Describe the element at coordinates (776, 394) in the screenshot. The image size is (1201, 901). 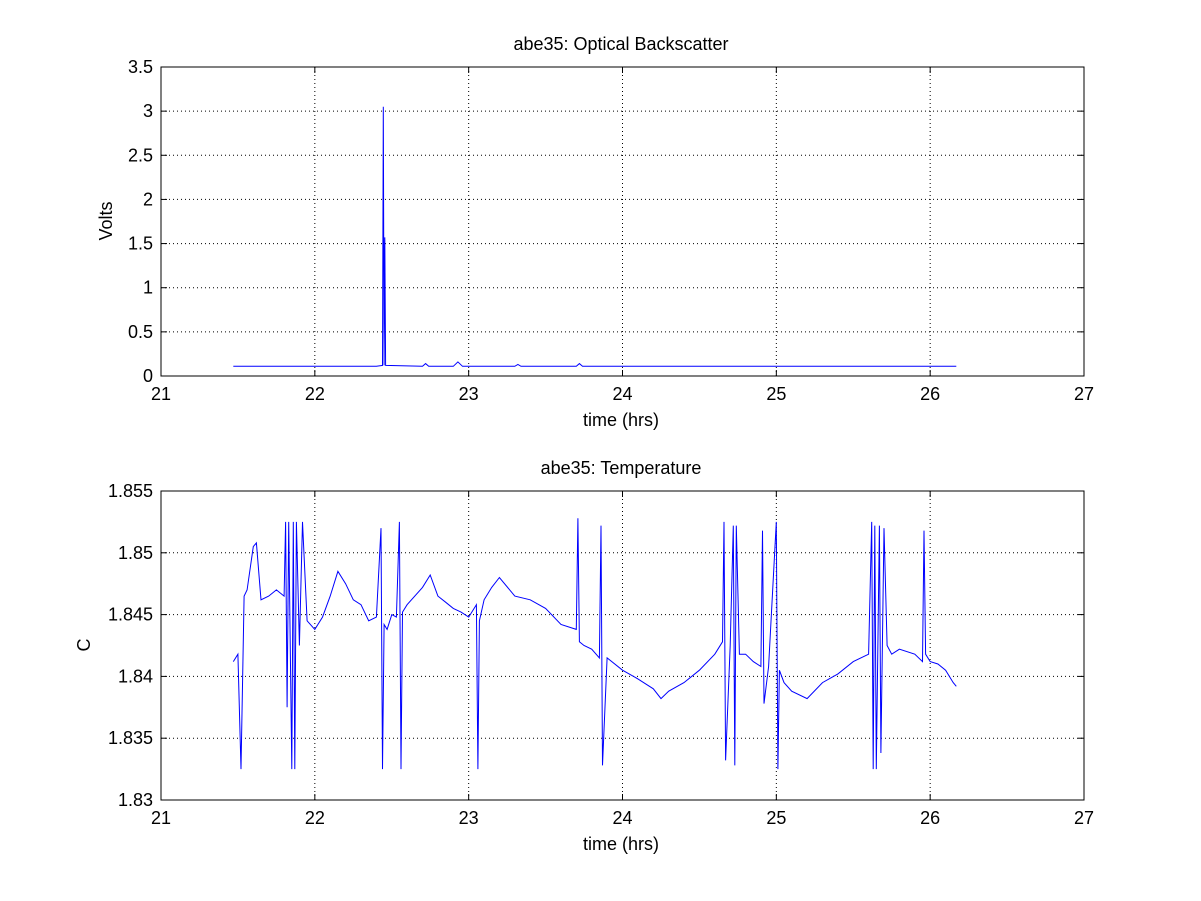
I see `optical-backscatter-x-tick-label: 25` at that location.